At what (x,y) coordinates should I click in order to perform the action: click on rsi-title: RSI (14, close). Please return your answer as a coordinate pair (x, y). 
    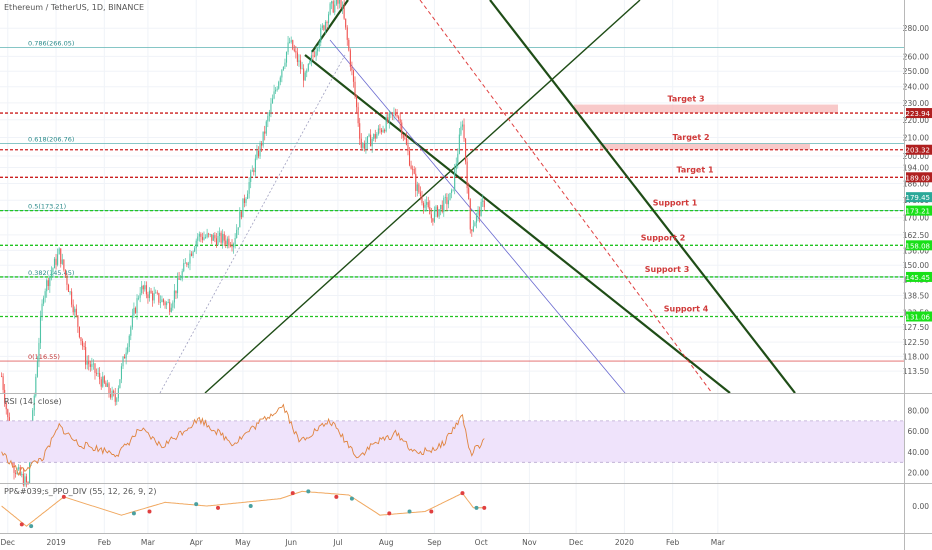
    Looking at the image, I should click on (33, 401).